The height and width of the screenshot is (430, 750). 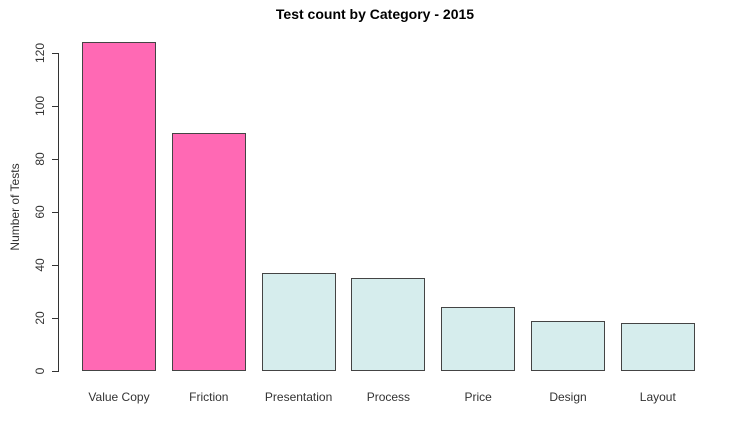 What do you see at coordinates (119, 206) in the screenshot?
I see `bar-value-copy` at bounding box center [119, 206].